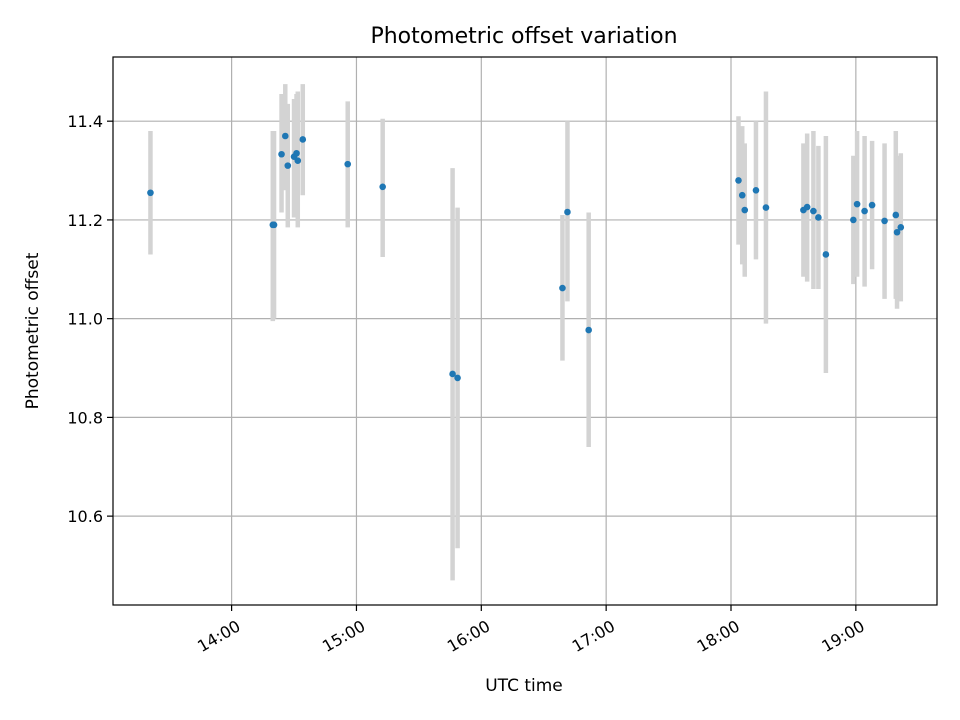  What do you see at coordinates (593, 636) in the screenshot?
I see `x-tick-label: 17:00` at bounding box center [593, 636].